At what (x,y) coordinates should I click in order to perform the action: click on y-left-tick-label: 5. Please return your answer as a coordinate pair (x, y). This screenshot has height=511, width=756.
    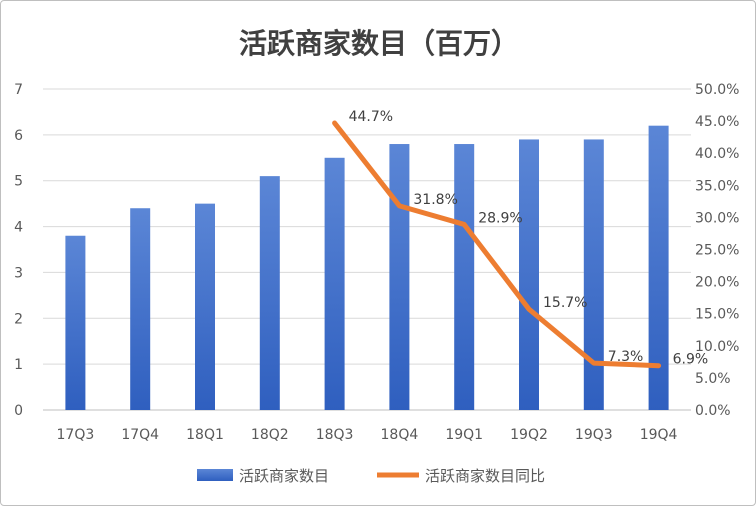
    Looking at the image, I should click on (18, 182).